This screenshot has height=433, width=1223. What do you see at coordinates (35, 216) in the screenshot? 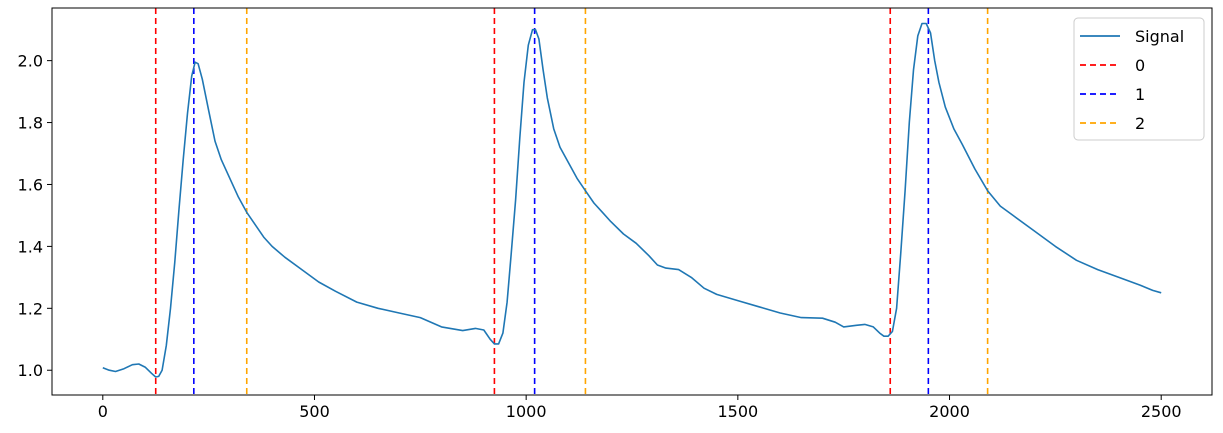
I see `y-axis: 1.0 1.2 1.4 1.6 1.8 2.0` at bounding box center [35, 216].